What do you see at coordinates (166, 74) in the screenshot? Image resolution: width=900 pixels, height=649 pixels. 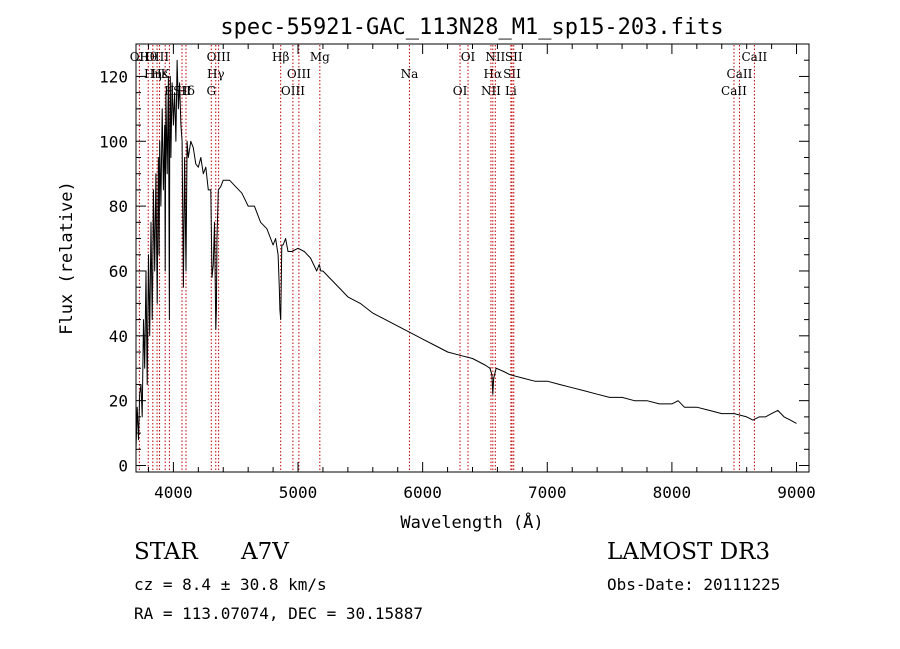 I see `spectral-line-label: K` at bounding box center [166, 74].